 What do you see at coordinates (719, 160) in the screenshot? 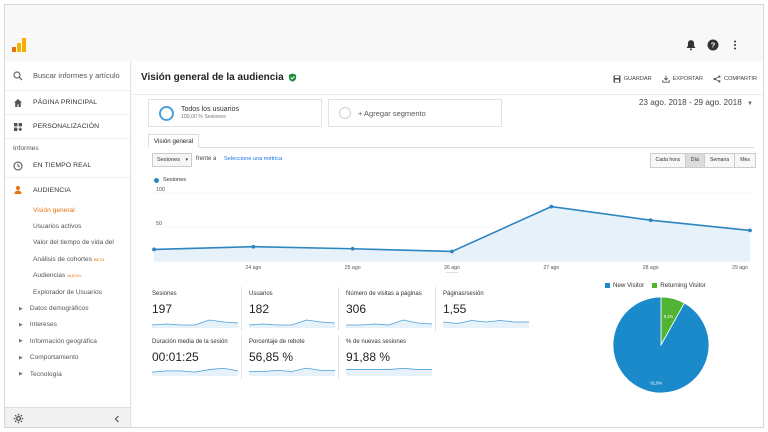
I see `granularity-week: Semana` at bounding box center [719, 160].